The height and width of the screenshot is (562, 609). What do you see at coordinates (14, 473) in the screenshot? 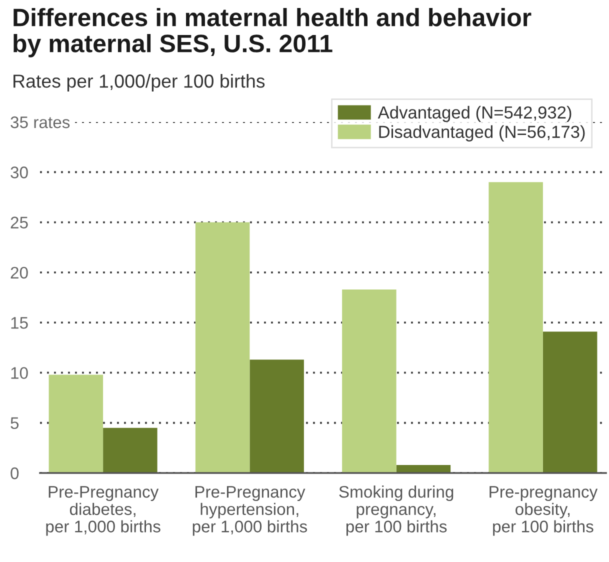
I see `y-tick-label: 0` at bounding box center [14, 473].